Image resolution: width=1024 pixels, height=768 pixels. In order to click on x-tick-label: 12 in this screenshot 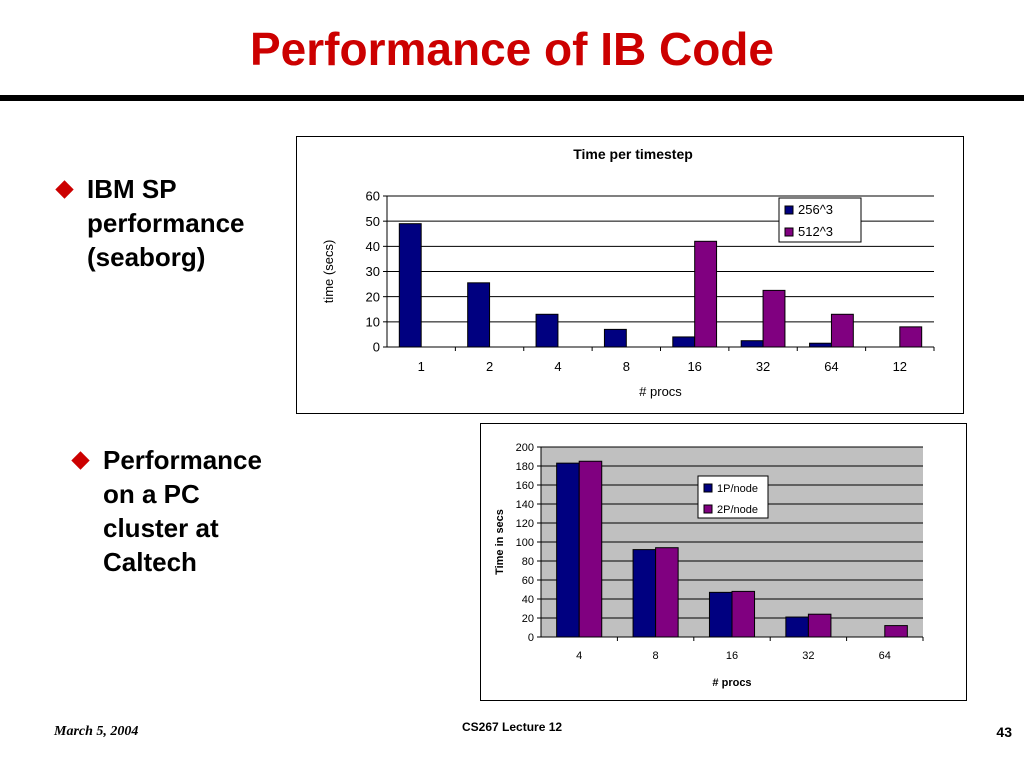, I will do `click(900, 366)`.